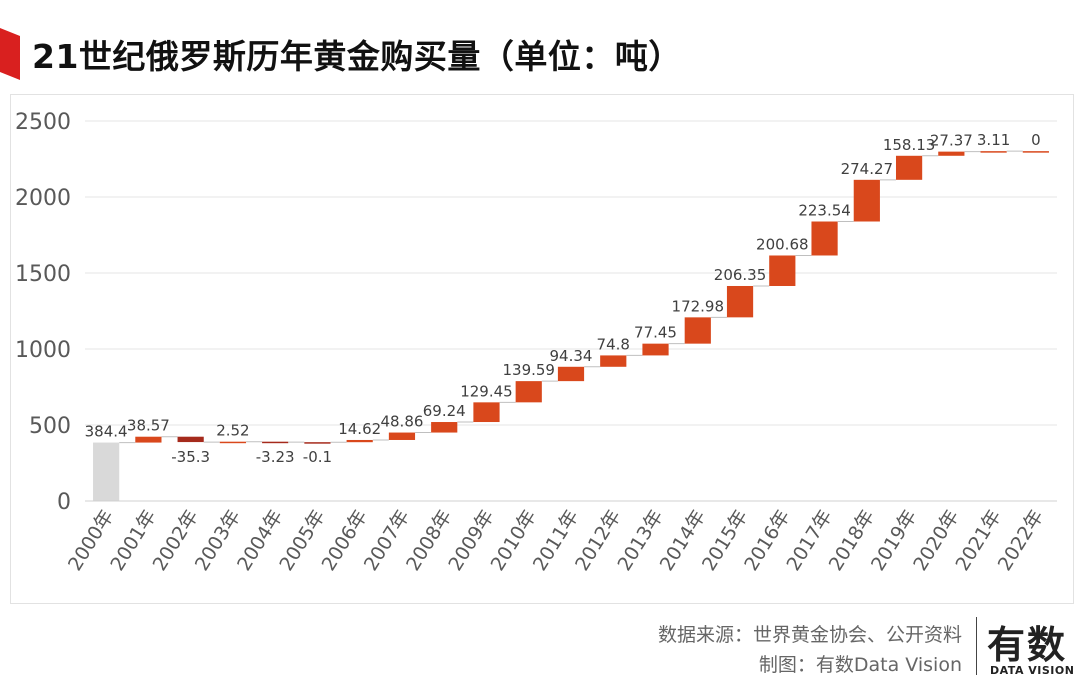 This screenshot has width=1080, height=694. What do you see at coordinates (976, 646) in the screenshot?
I see `logo-divider` at bounding box center [976, 646].